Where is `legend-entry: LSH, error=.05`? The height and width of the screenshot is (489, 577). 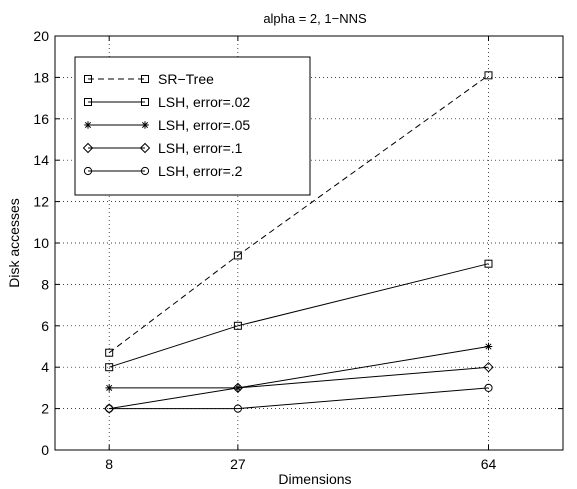
legend-entry: LSH, error=.05 is located at coordinates (167, 125).